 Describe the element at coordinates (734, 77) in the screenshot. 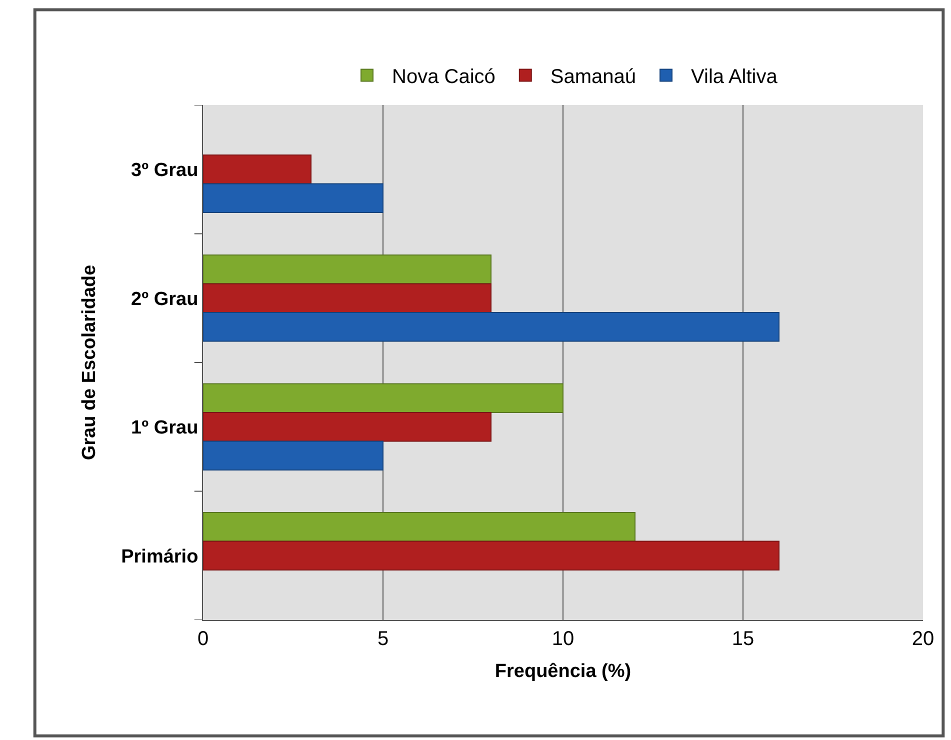

I see `legend-label: Vila Altiva` at that location.